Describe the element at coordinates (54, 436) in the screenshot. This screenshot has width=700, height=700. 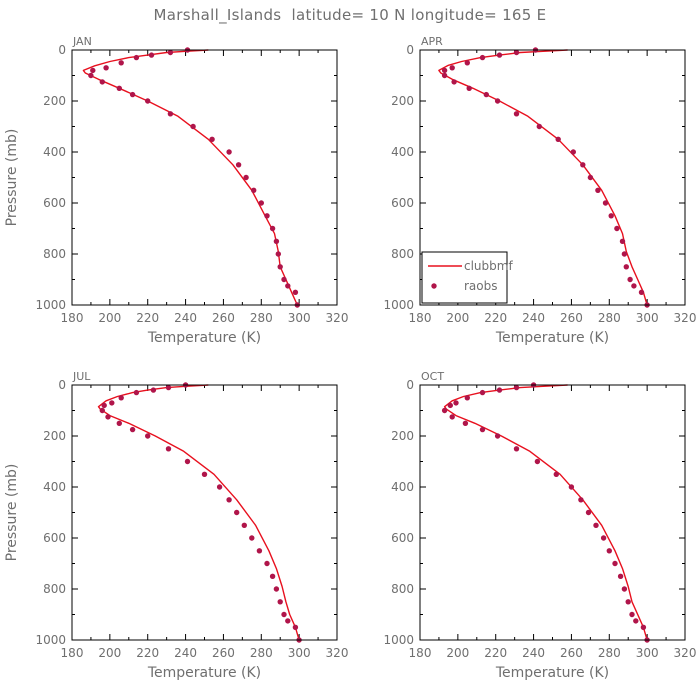
I see `y-tick-label: 200` at that location.